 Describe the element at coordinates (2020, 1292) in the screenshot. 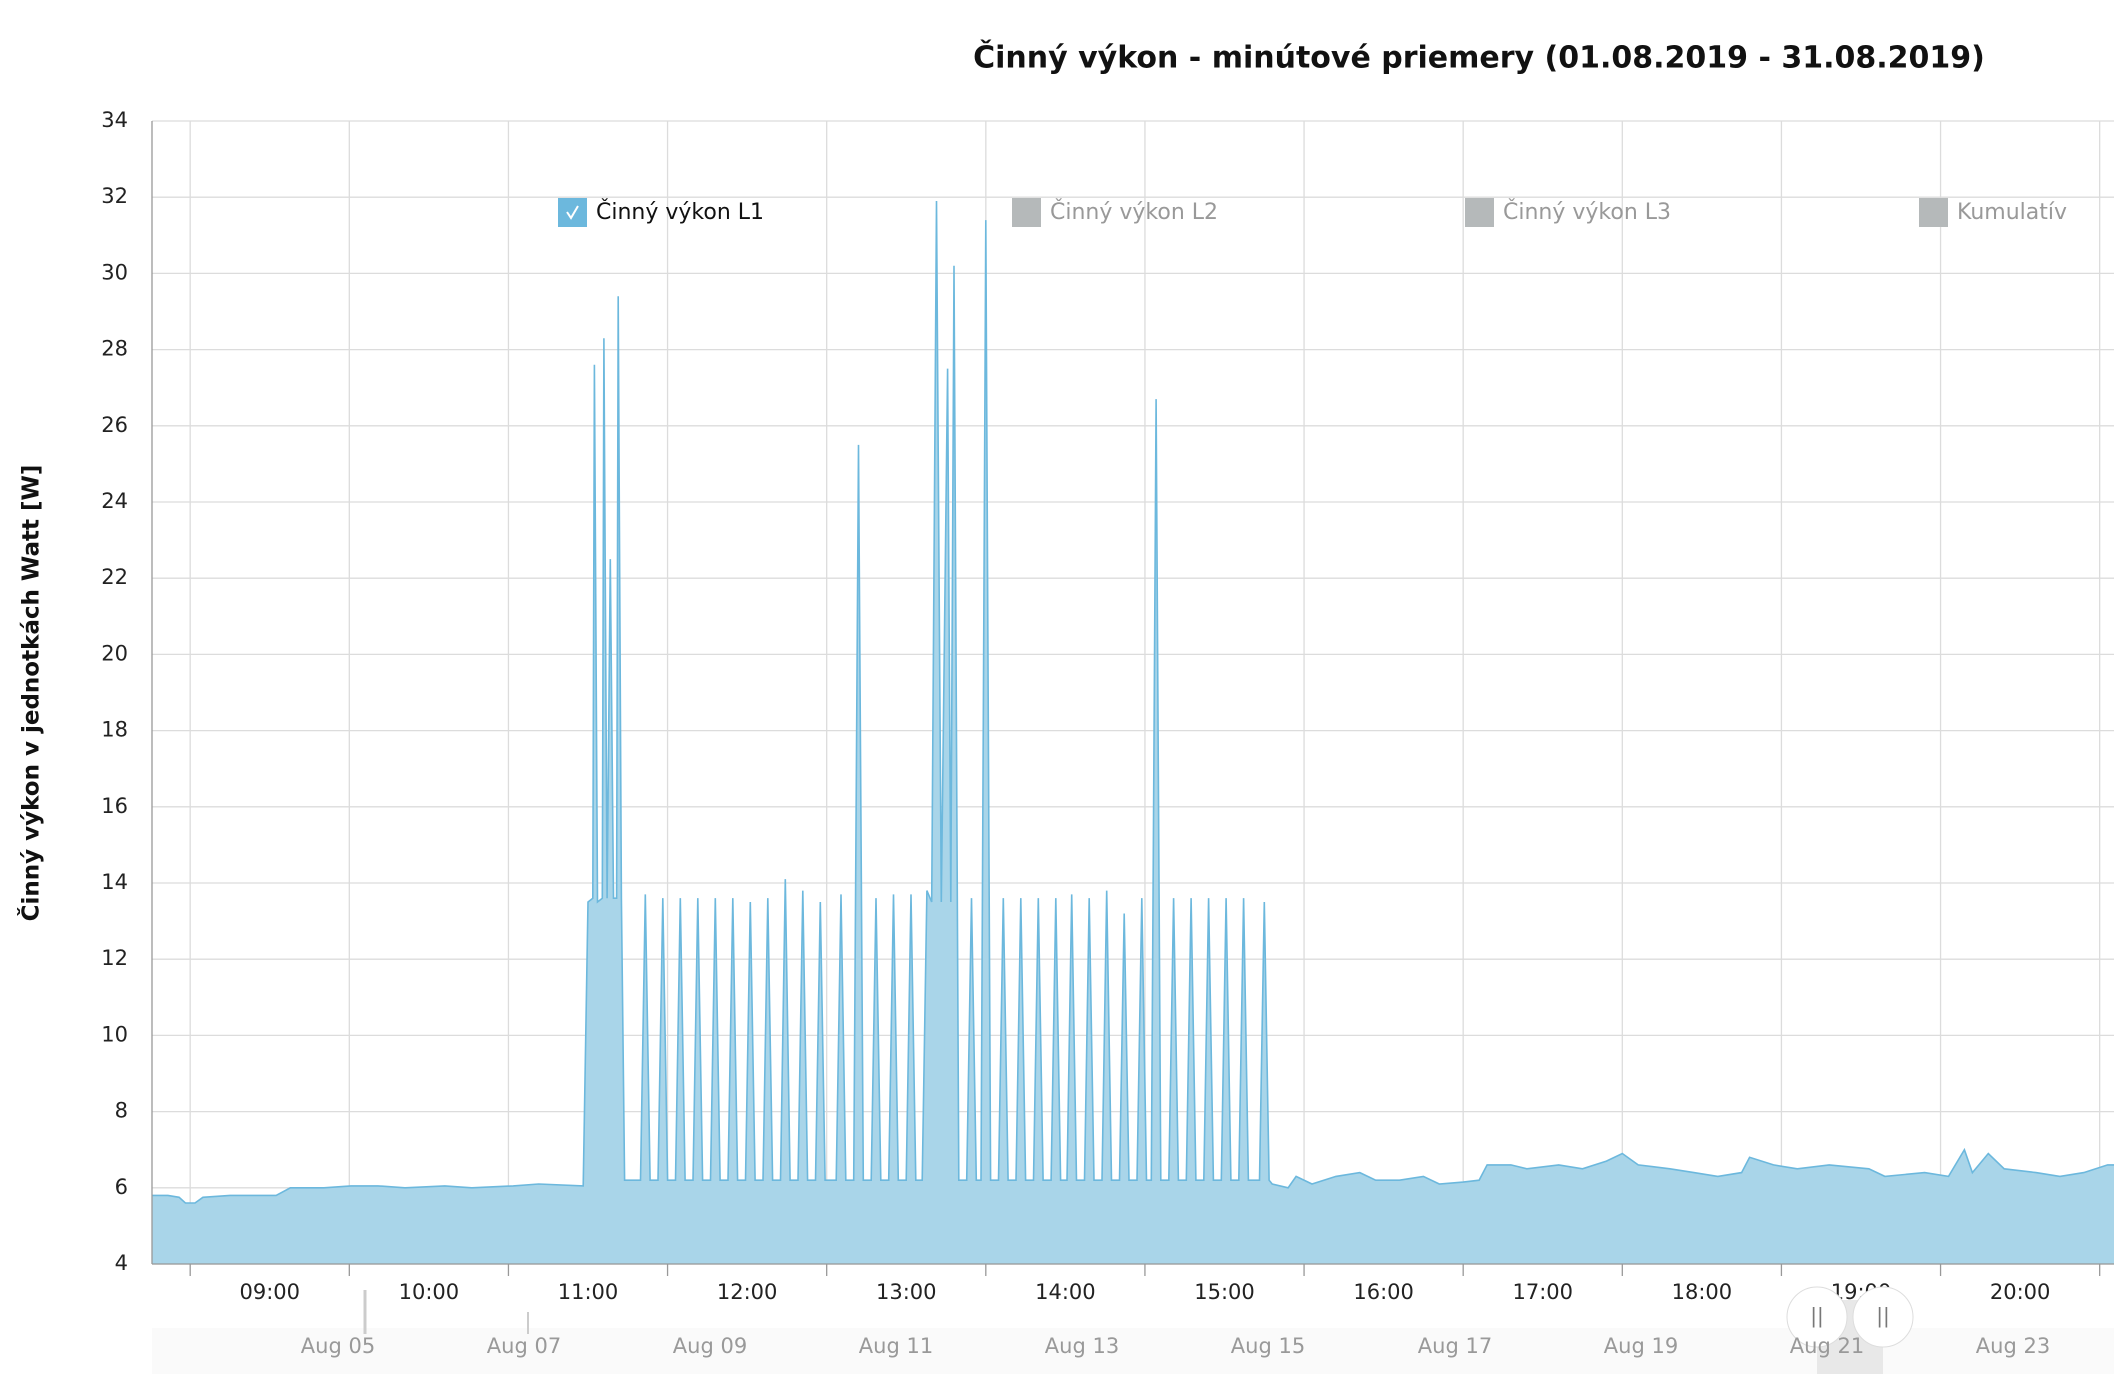

I see `x-tick-label: 20:00` at that location.